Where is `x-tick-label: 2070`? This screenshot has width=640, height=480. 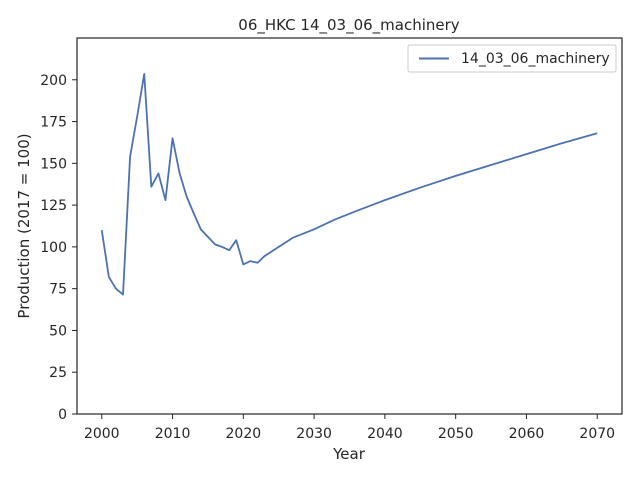
x-tick-label: 2070 is located at coordinates (597, 434).